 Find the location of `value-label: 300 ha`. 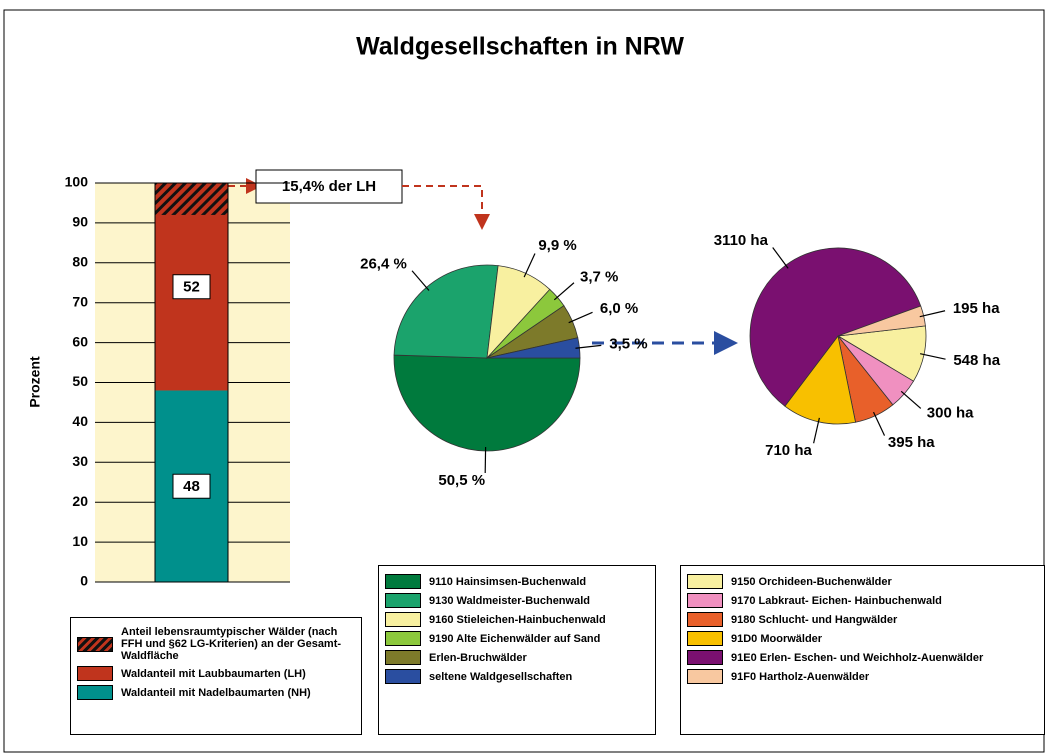

value-label: 300 ha is located at coordinates (950, 413).